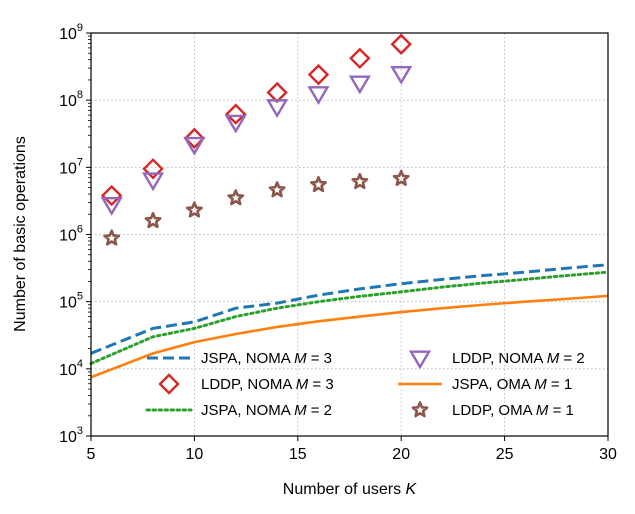  I want to click on legend-item-lddp_noma2: LDDP, NOMA M = 2, so click(496, 360).